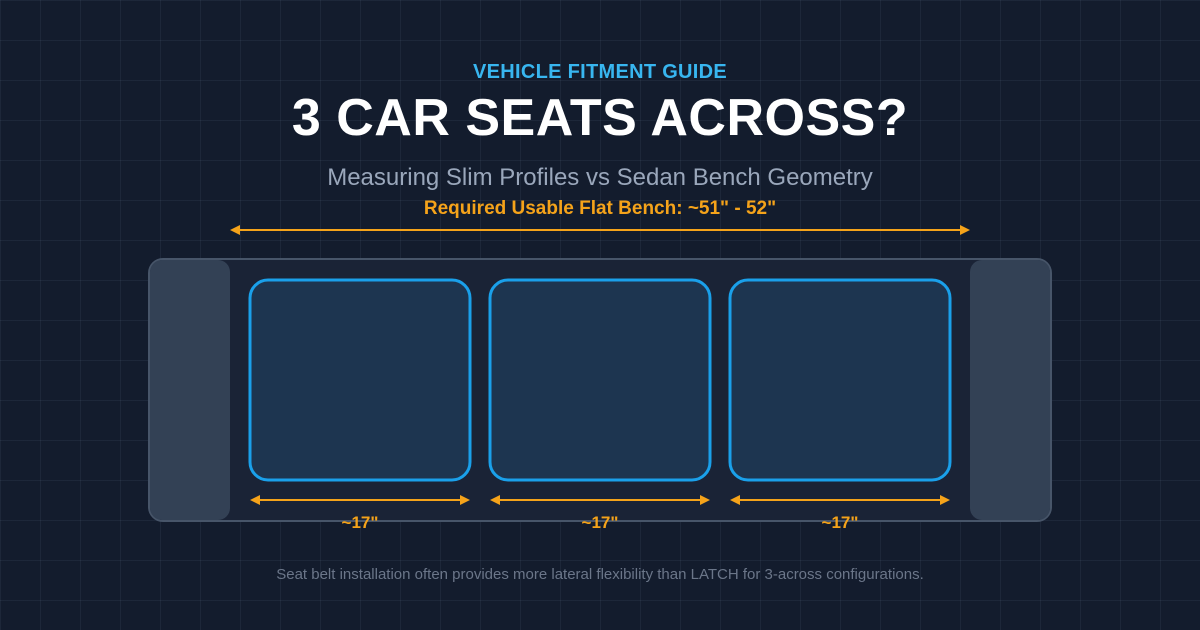  I want to click on left-bolster, so click(190, 390).